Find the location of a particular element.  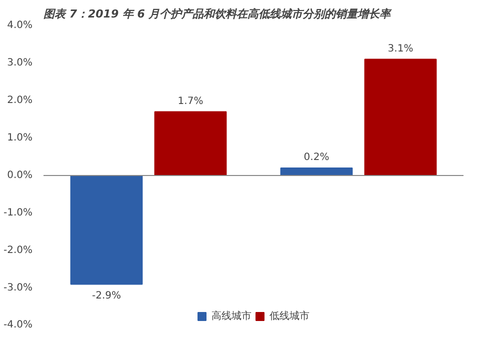

y-tick-label: 4.0% is located at coordinates (19, 25).